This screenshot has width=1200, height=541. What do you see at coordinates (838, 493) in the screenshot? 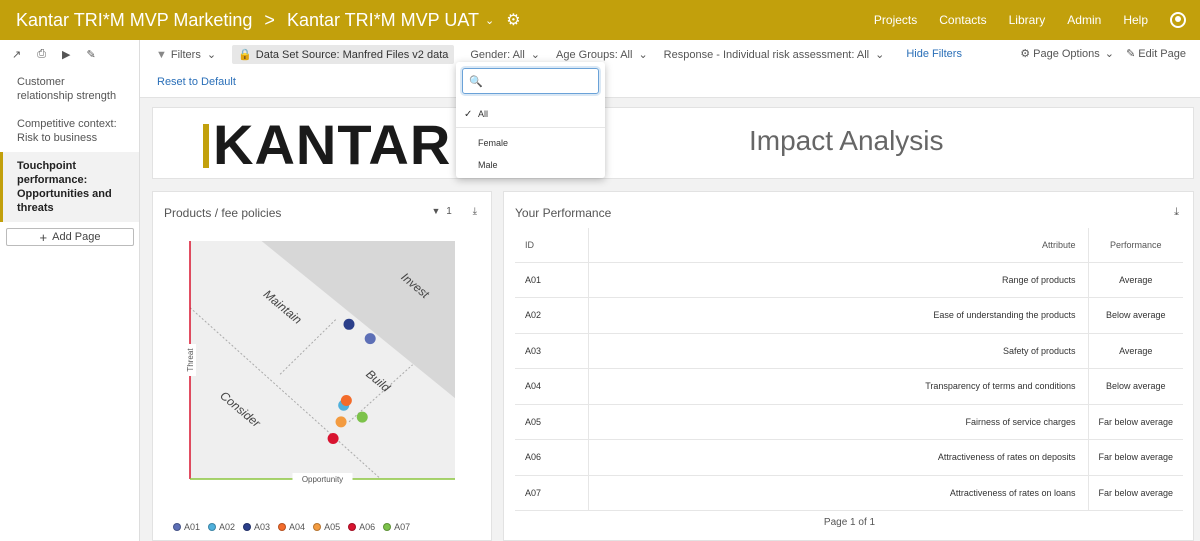
I see `cell-attribute: Attractiveness of rates on loans` at bounding box center [838, 493].